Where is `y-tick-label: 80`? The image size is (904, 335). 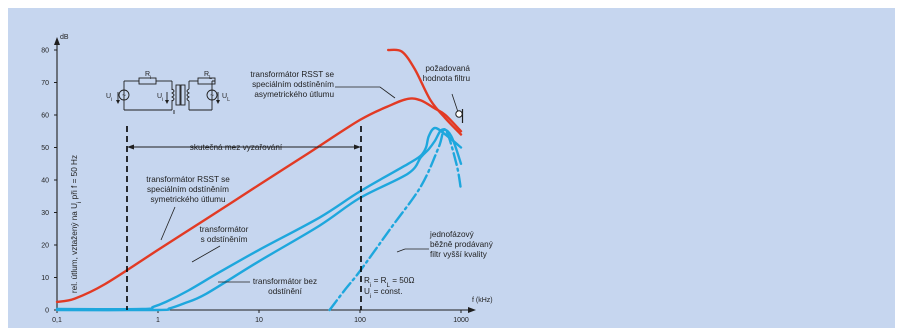 y-tick-label: 80 is located at coordinates (45, 51).